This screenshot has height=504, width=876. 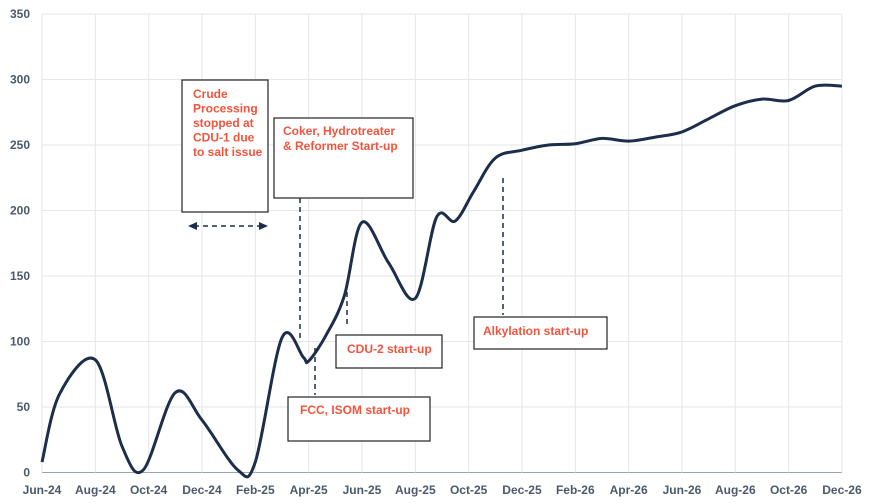 What do you see at coordinates (362, 490) in the screenshot?
I see `x-tick-label: Jun-25` at bounding box center [362, 490].